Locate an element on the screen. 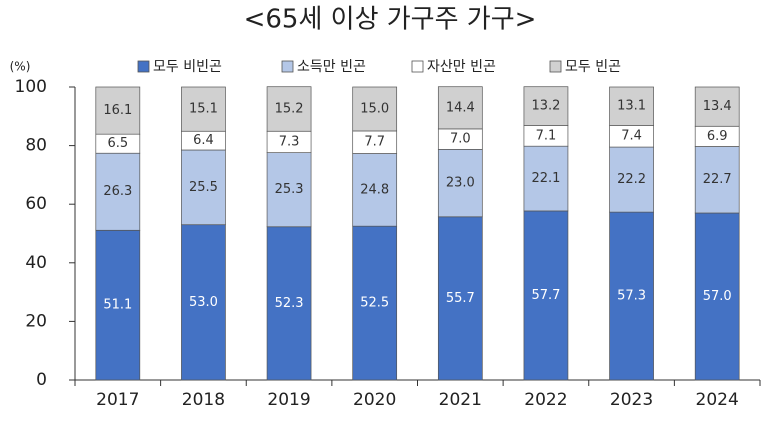 The image size is (780, 421). value-label: 13.2 is located at coordinates (545, 106).